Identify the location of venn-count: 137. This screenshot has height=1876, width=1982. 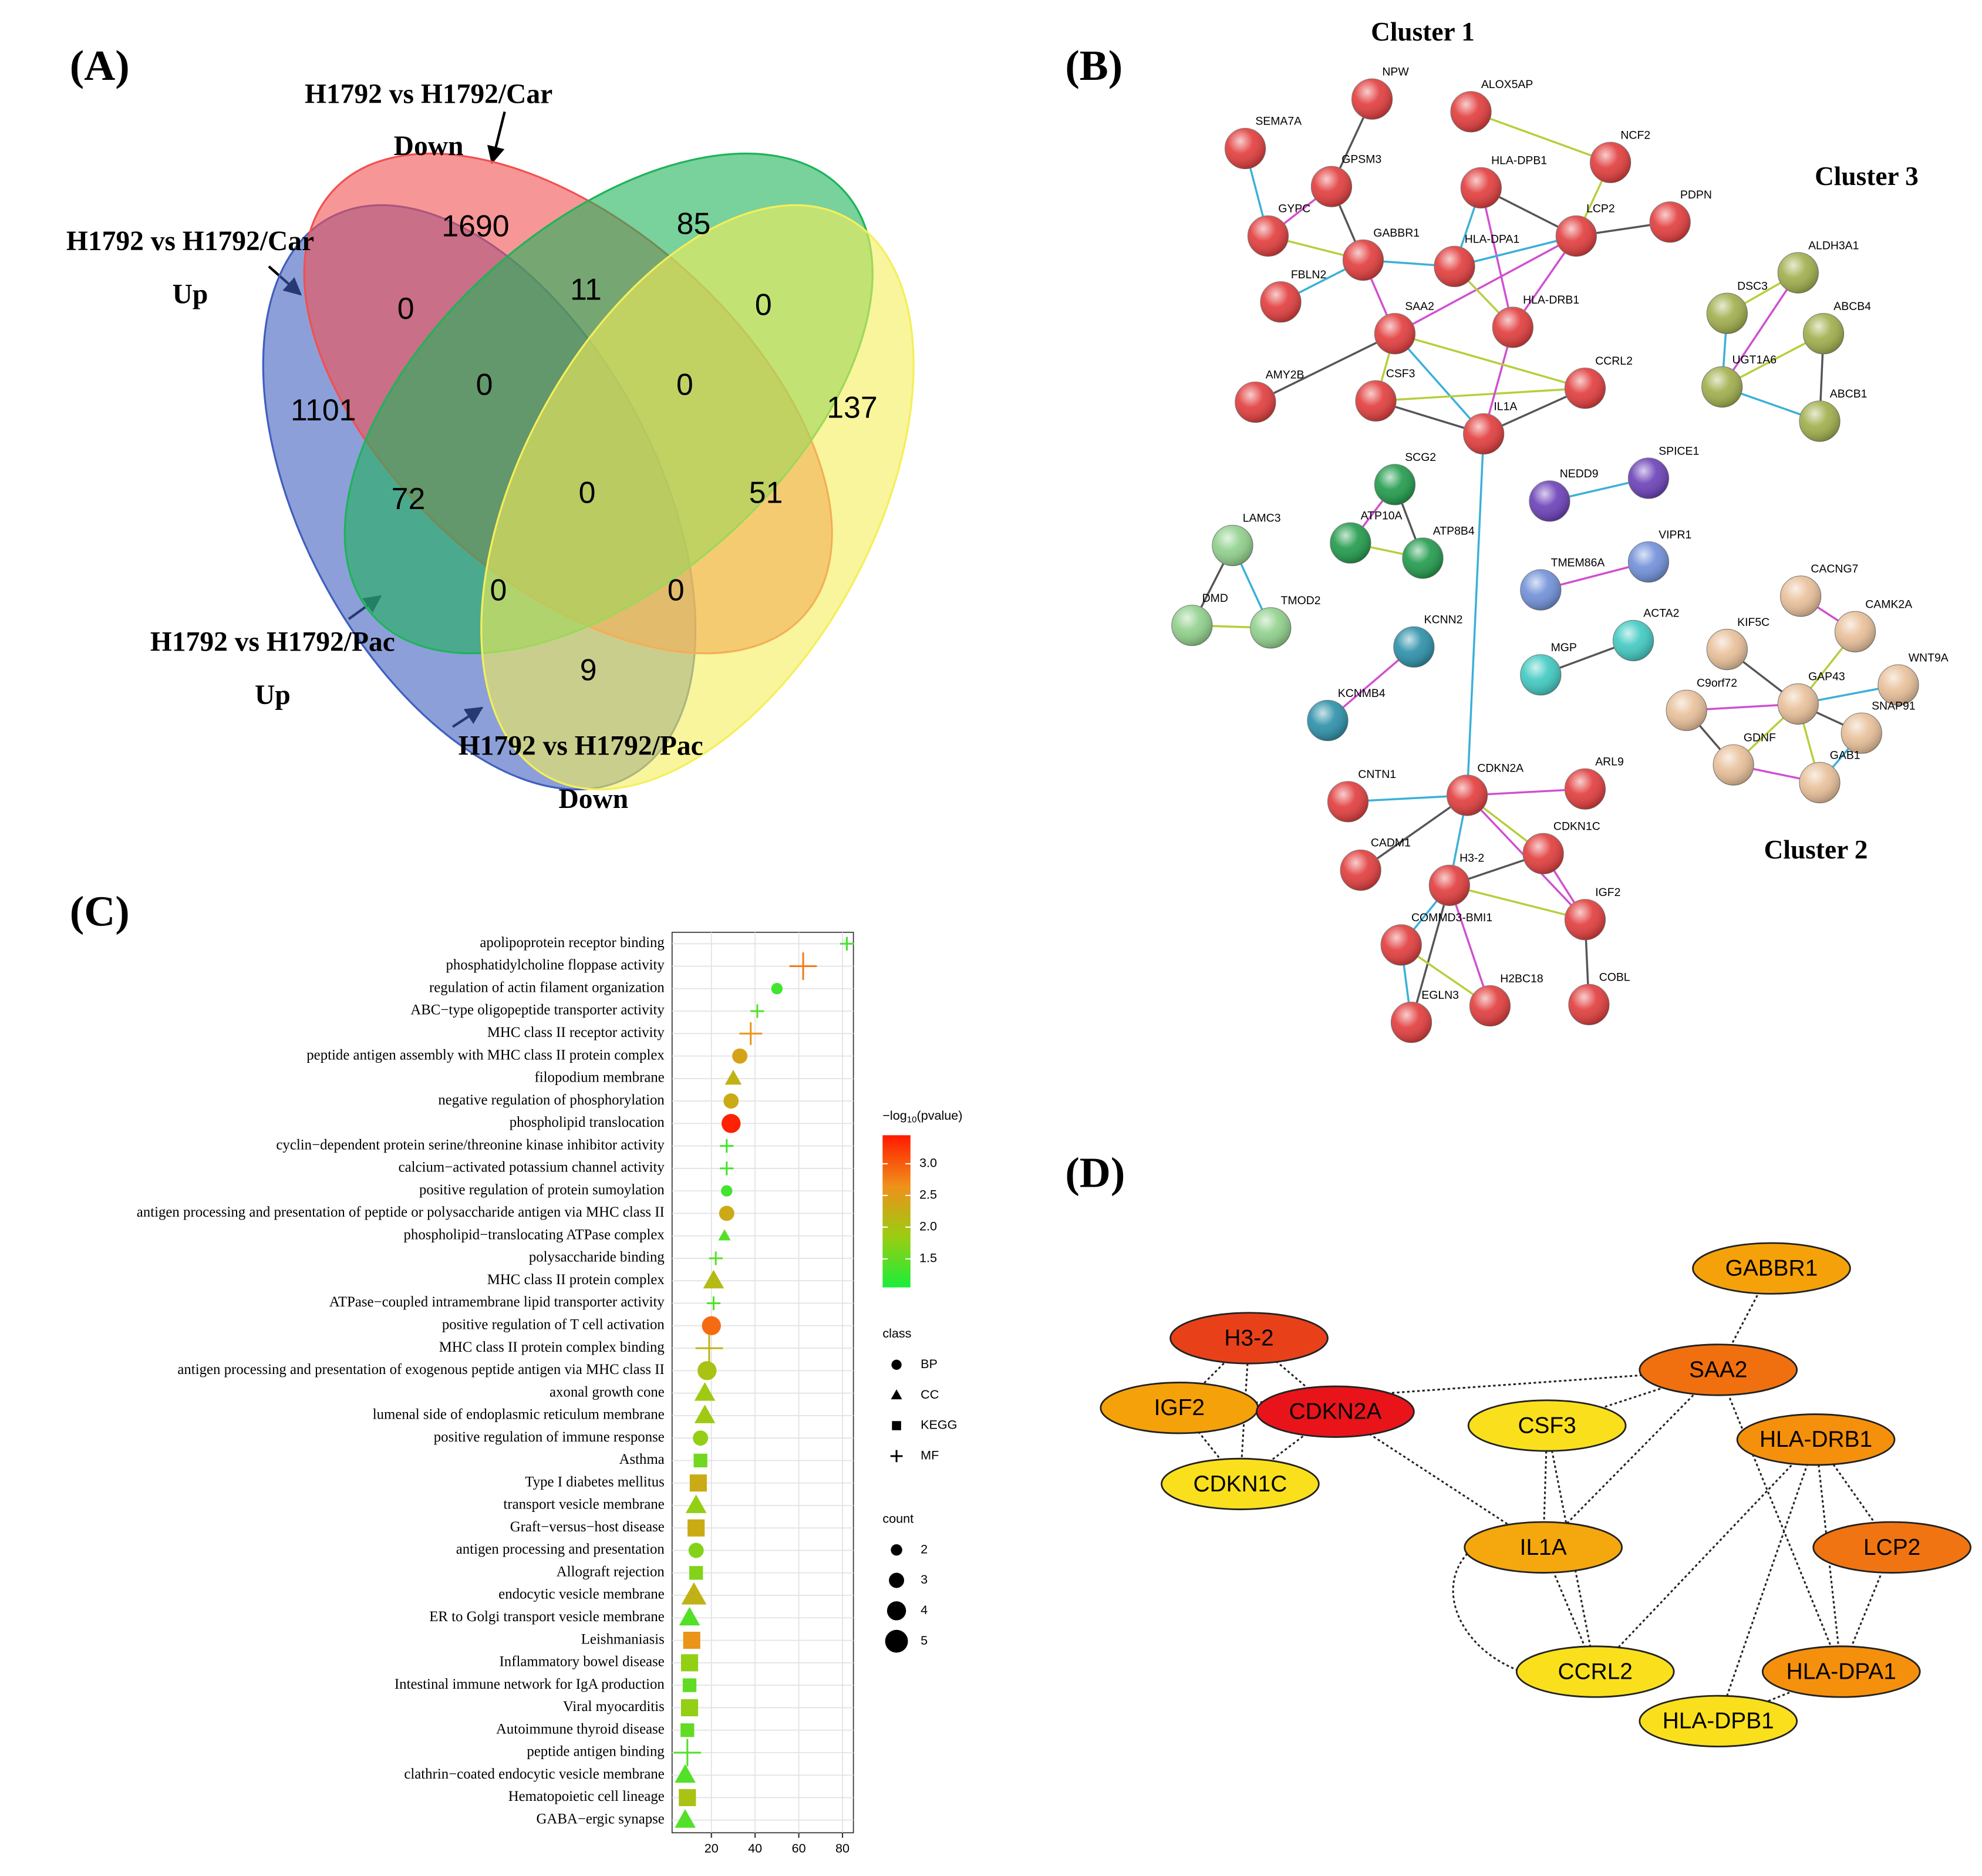
(852, 407).